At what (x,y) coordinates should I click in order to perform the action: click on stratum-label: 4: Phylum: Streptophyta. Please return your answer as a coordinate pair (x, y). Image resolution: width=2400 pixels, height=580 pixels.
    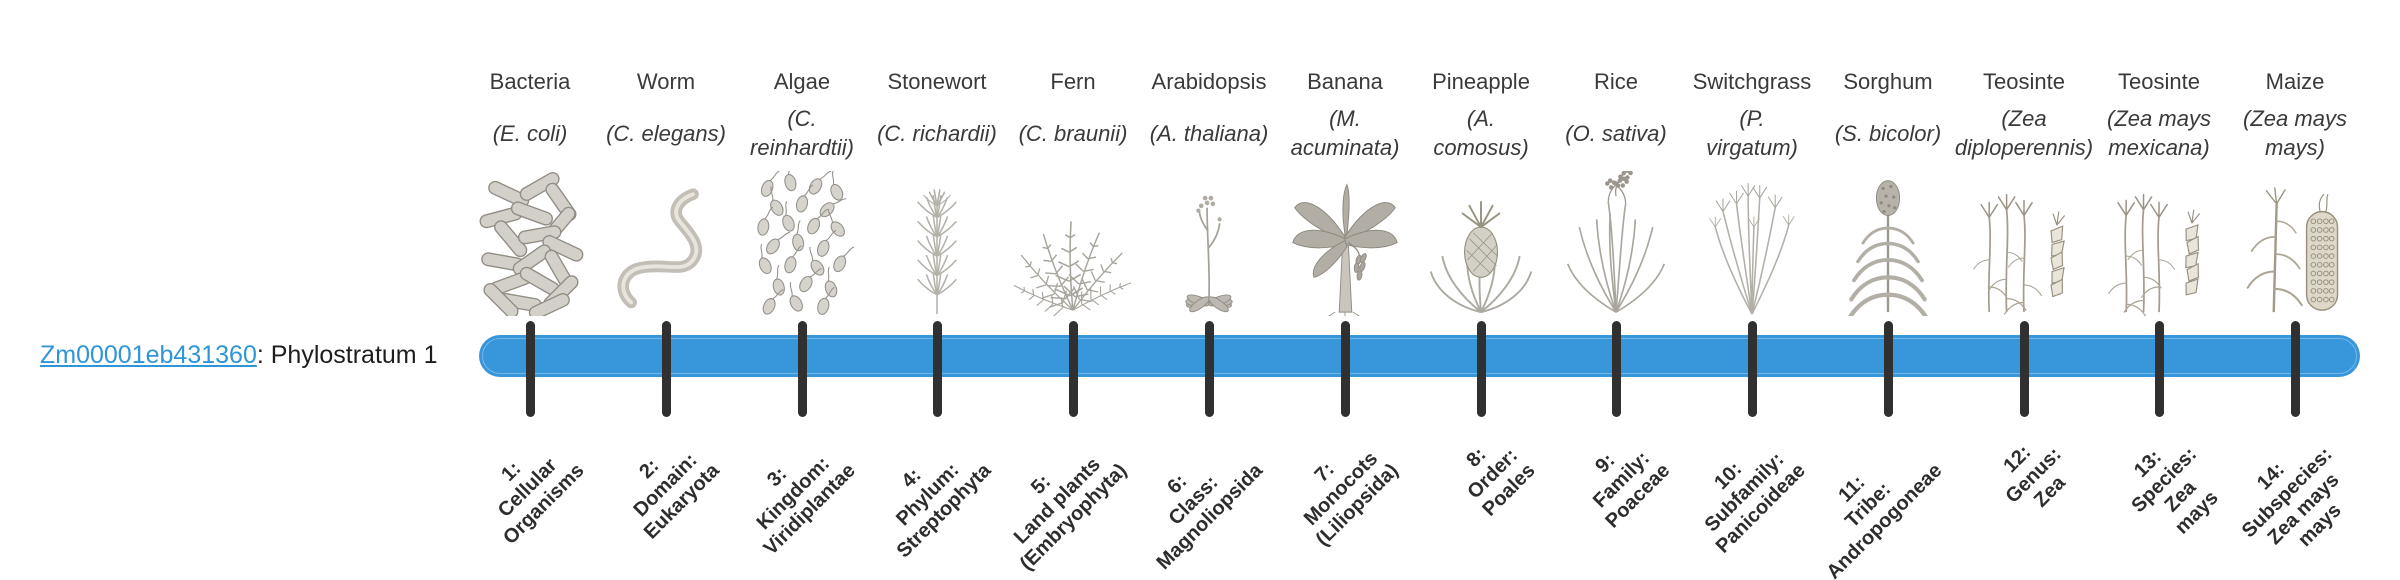
    Looking at the image, I should click on (943, 510).